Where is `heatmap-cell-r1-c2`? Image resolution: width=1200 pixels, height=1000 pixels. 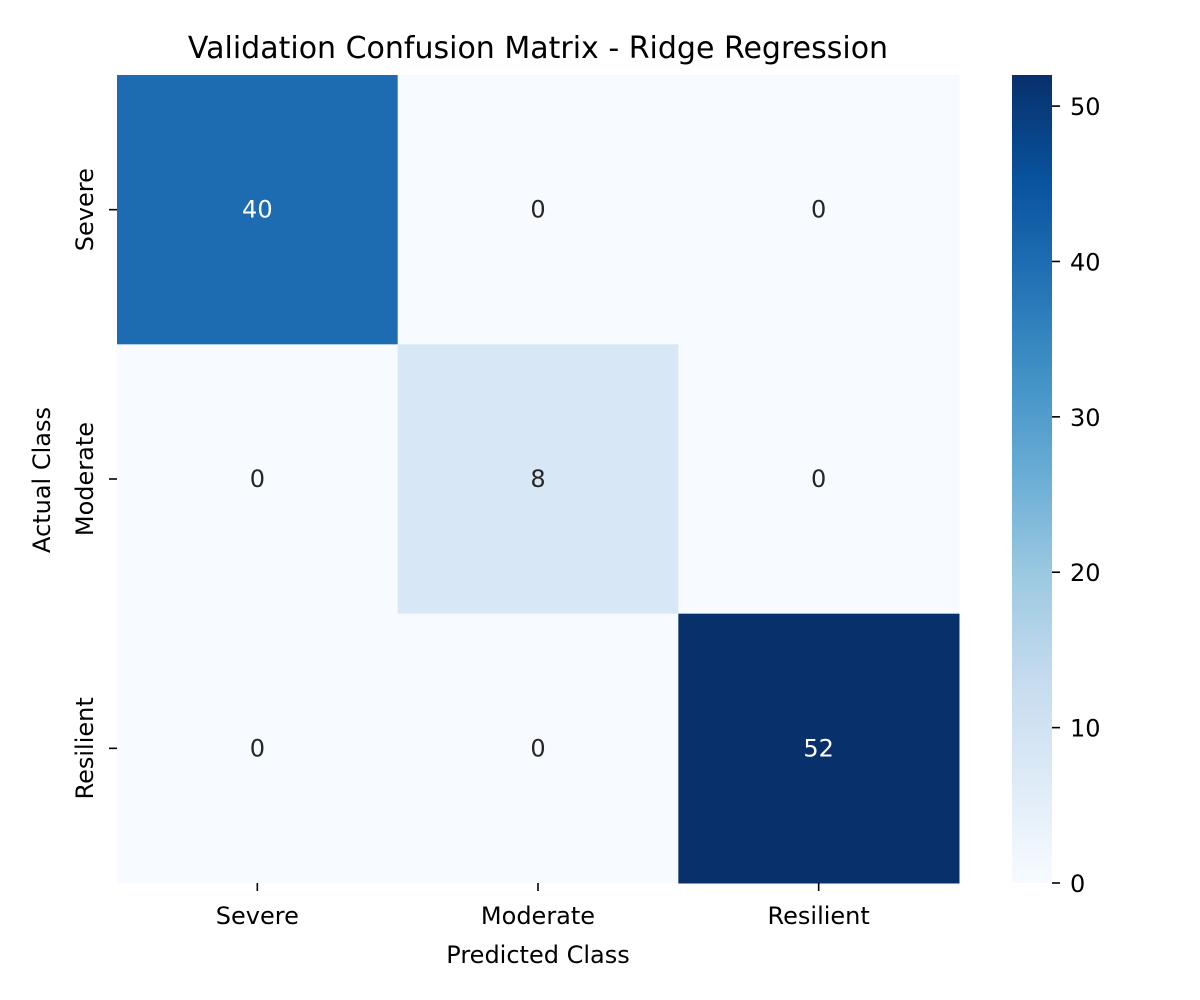
heatmap-cell-r1-c2 is located at coordinates (819, 479).